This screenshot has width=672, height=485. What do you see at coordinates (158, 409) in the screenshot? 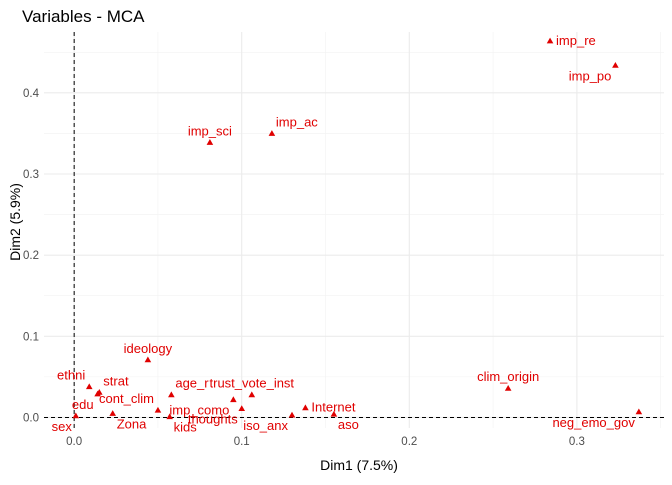
I see `point-cont_clim` at bounding box center [158, 409].